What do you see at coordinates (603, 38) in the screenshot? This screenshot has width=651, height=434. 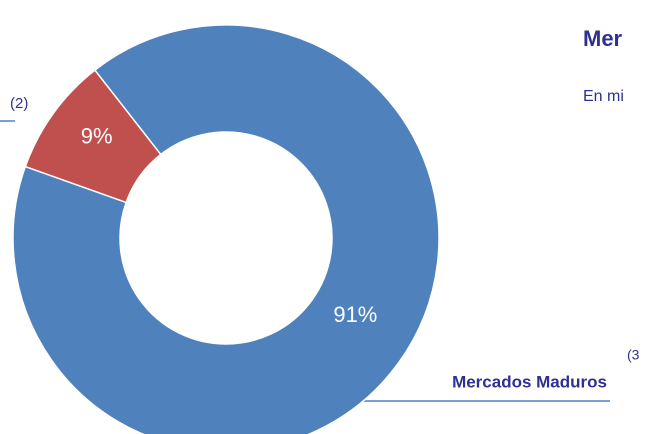 I see `chart-title: Mer` at bounding box center [603, 38].